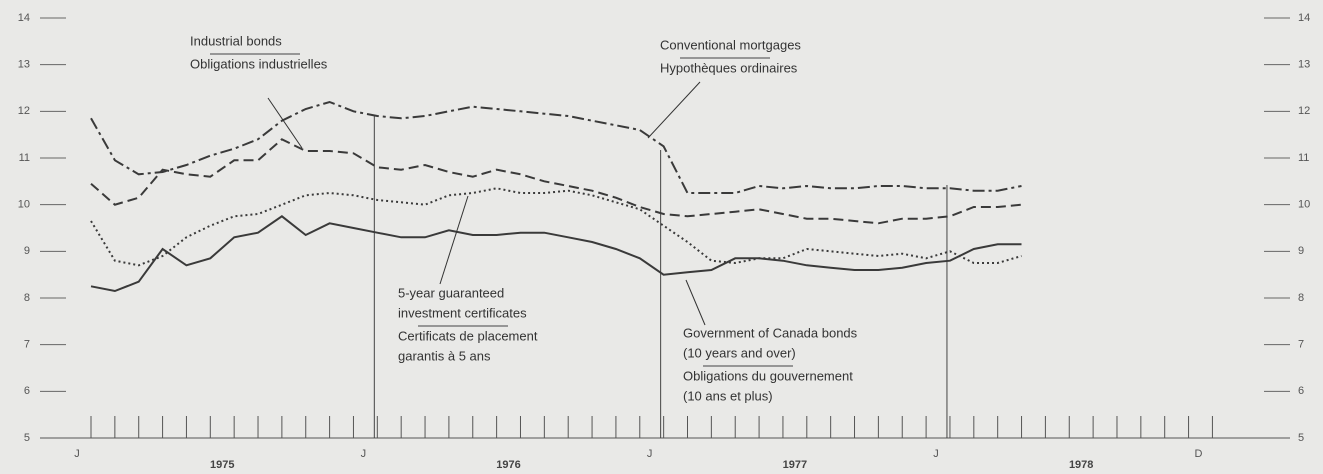 Image resolution: width=1323 pixels, height=474 pixels. I want to click on y-tick-label: 12, so click(24, 111).